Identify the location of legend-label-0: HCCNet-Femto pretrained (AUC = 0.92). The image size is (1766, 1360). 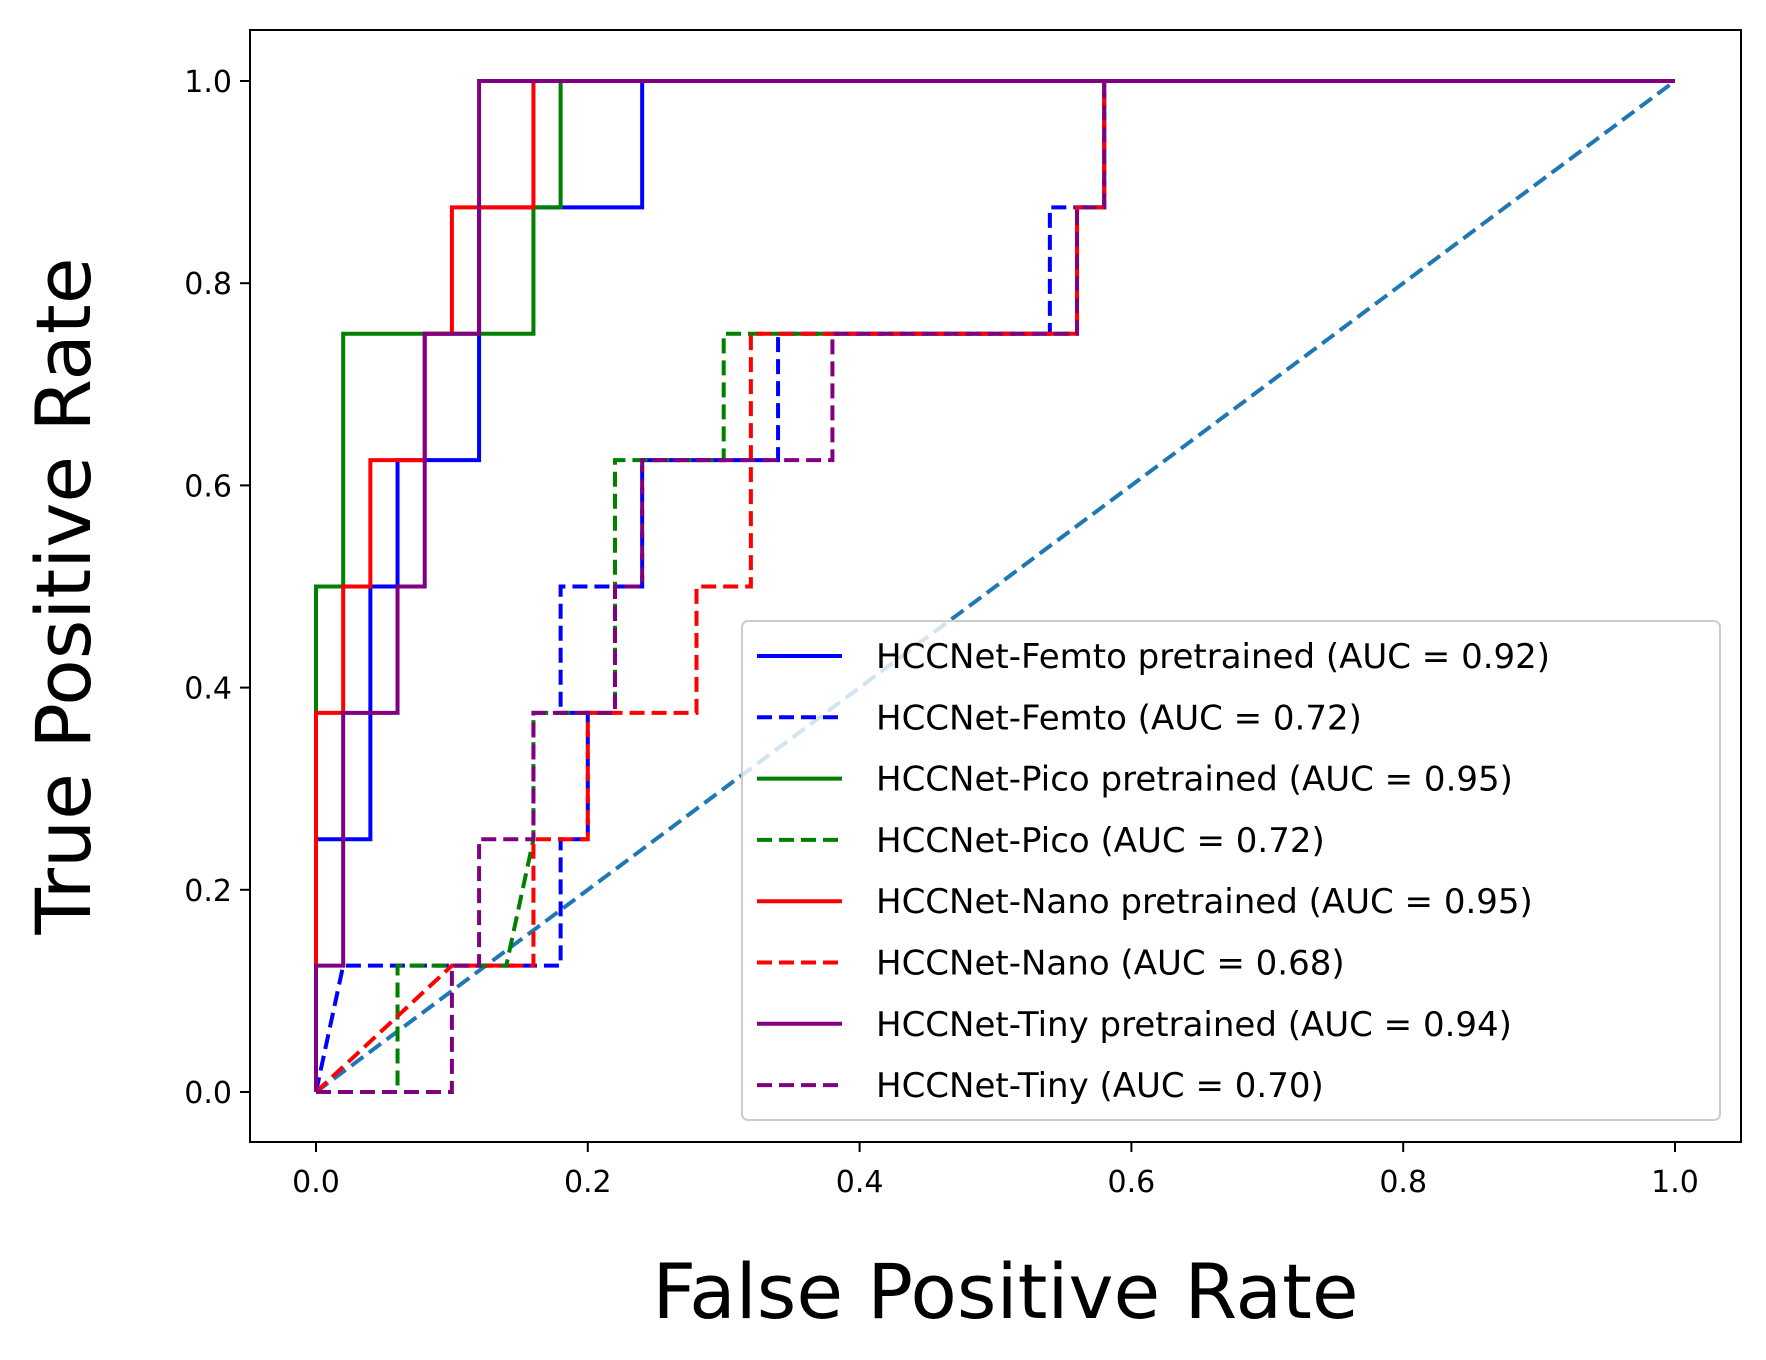
(1213, 657).